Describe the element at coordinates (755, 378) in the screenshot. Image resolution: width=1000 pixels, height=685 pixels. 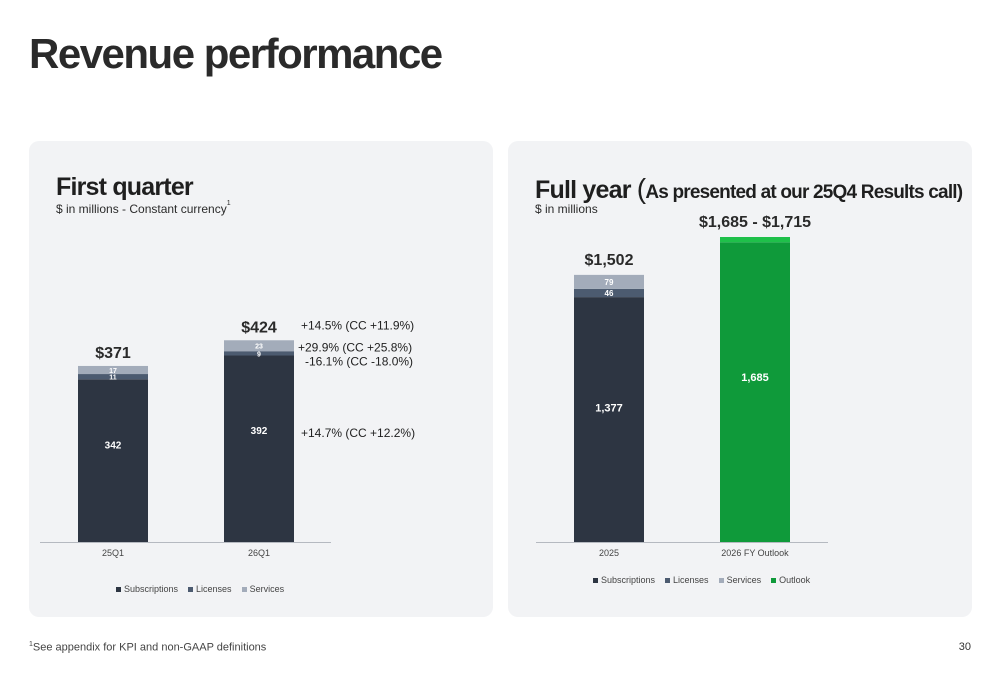
I see `data-label-outlook: 1,685` at that location.